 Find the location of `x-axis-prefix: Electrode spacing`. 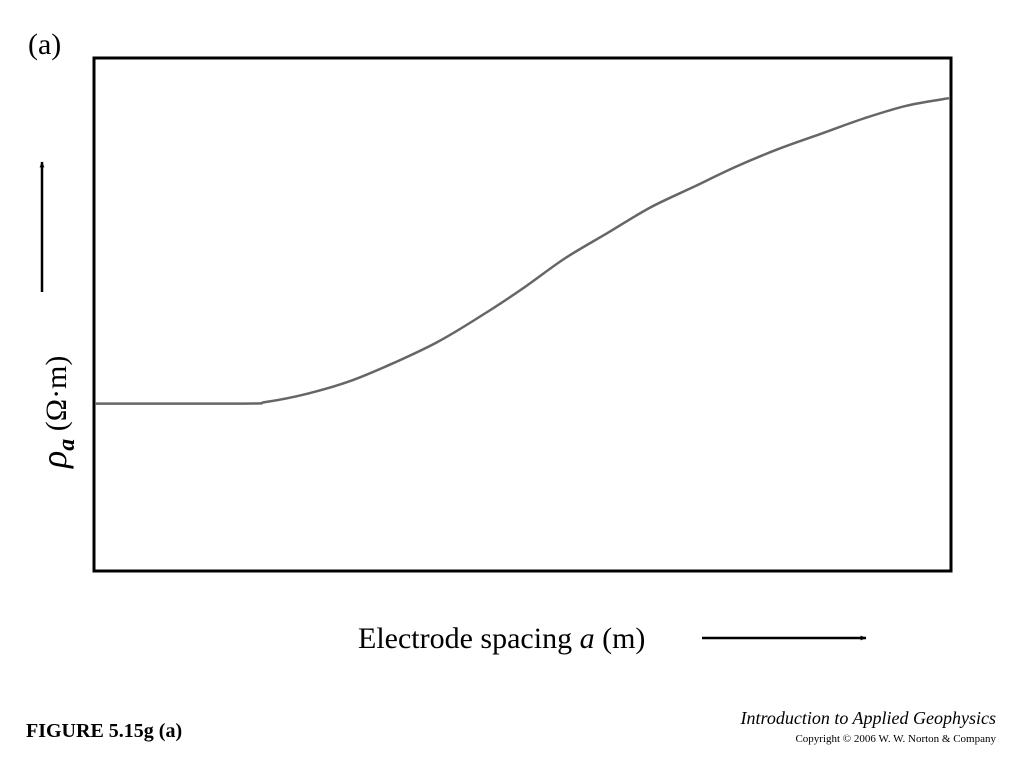

x-axis-prefix: Electrode spacing is located at coordinates (469, 638).